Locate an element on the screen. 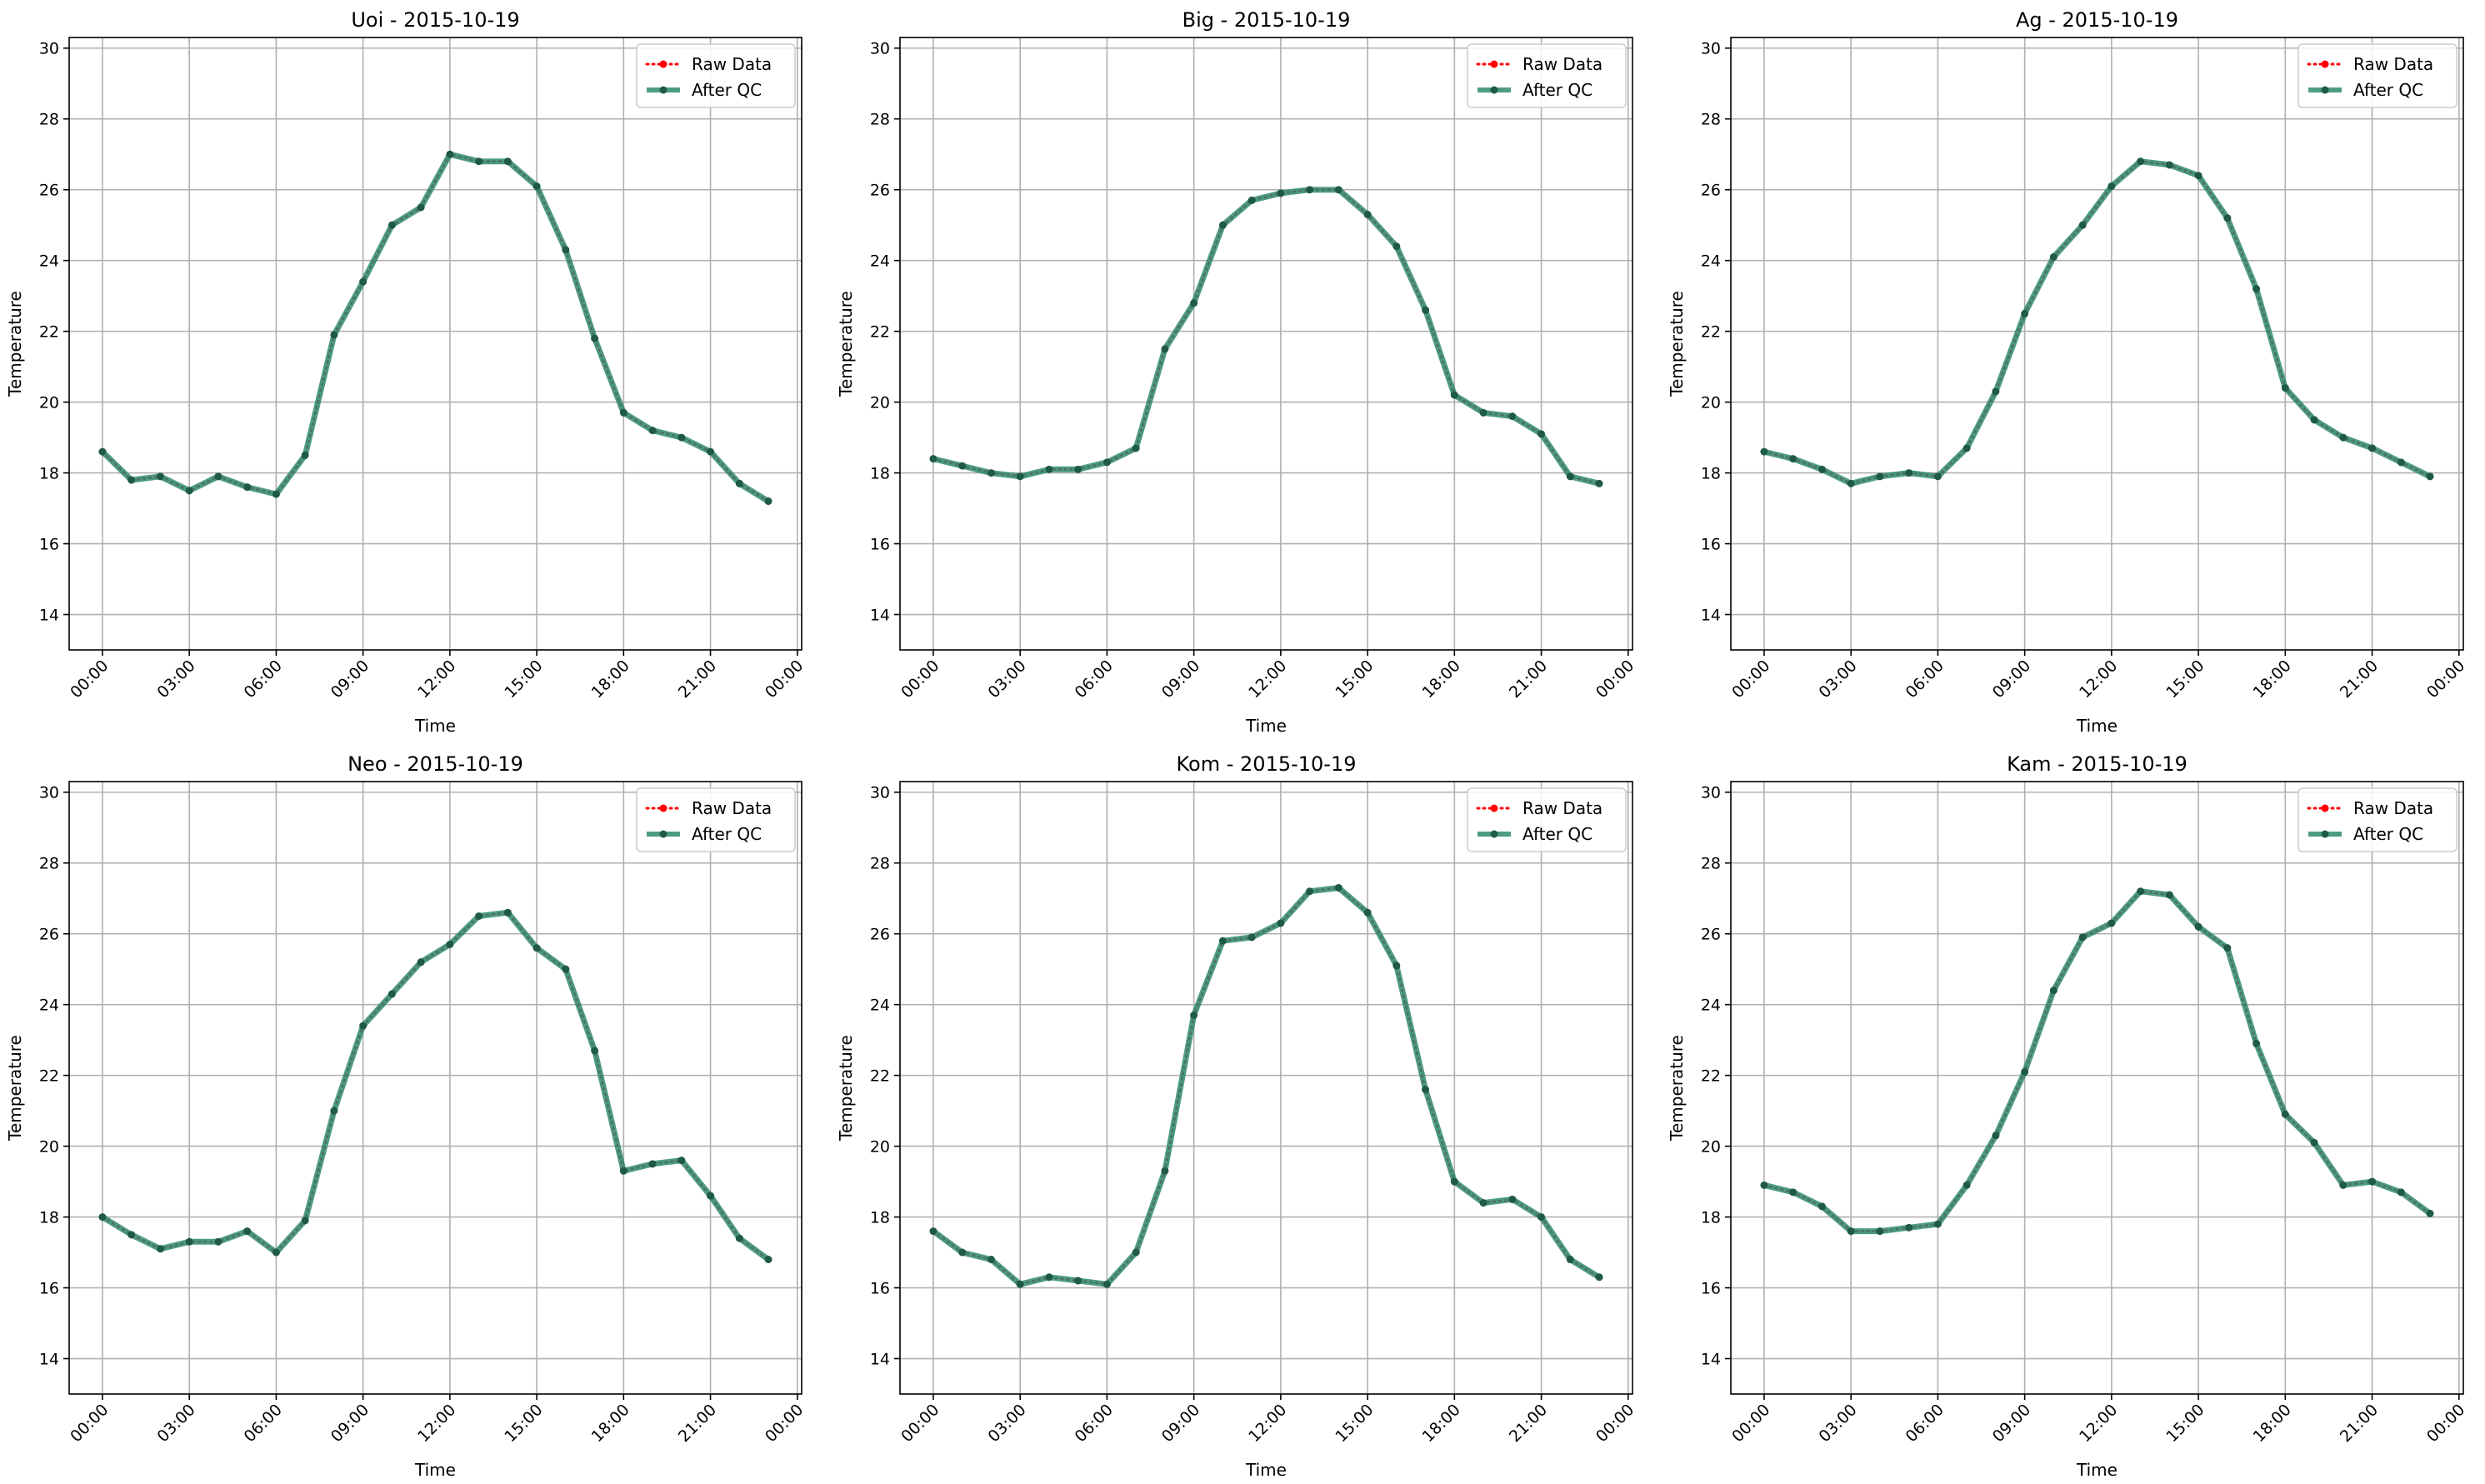 The image size is (2485, 1484). axes-frame is located at coordinates (2097, 1088).